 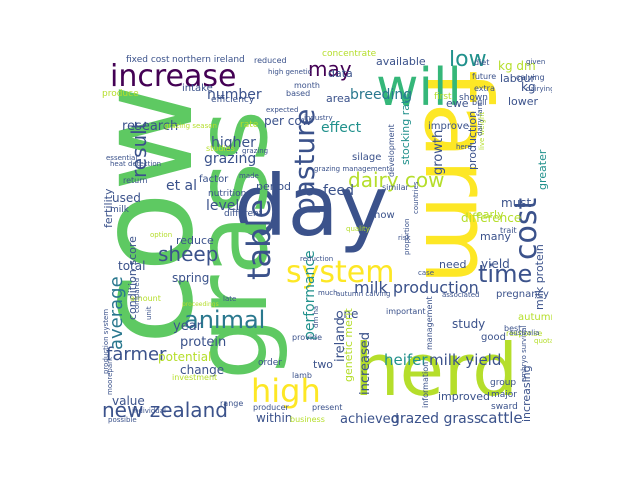 I want to click on word-performance: performance, so click(x=310, y=295).